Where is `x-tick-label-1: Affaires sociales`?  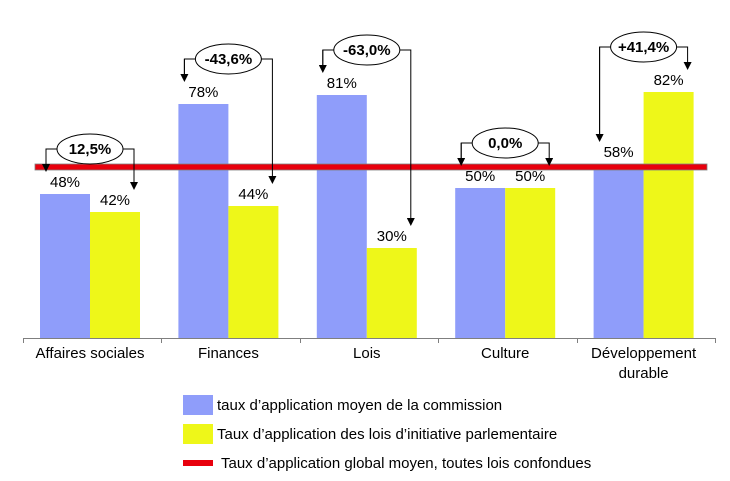
x-tick-label-1: Affaires sociales is located at coordinates (90, 353).